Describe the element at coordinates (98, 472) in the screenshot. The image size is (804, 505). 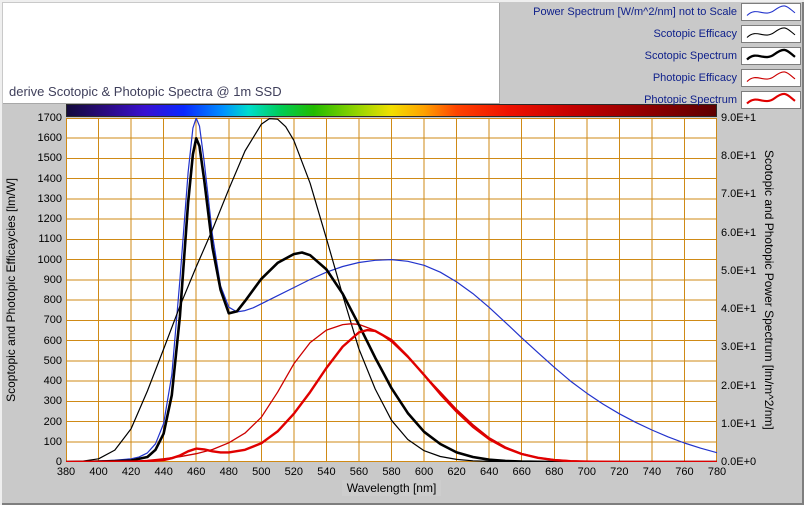
I see `x-tick-label: 400` at that location.